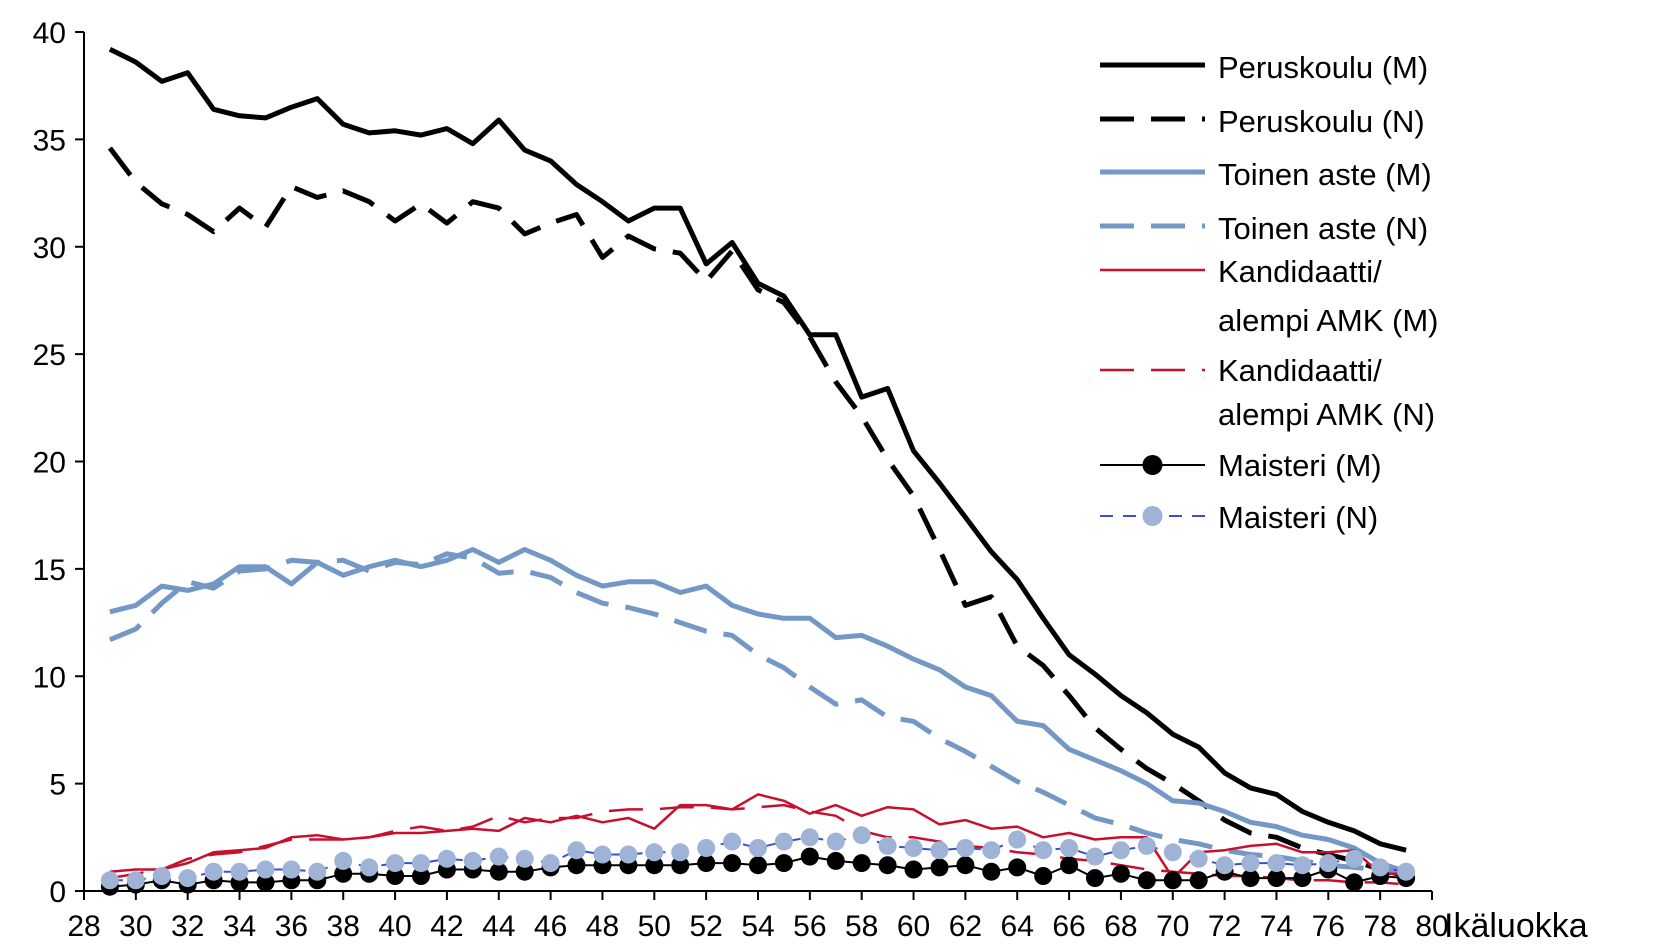 The width and height of the screenshot is (1655, 947). What do you see at coordinates (187, 926) in the screenshot?
I see `x-tick-label: 32` at bounding box center [187, 926].